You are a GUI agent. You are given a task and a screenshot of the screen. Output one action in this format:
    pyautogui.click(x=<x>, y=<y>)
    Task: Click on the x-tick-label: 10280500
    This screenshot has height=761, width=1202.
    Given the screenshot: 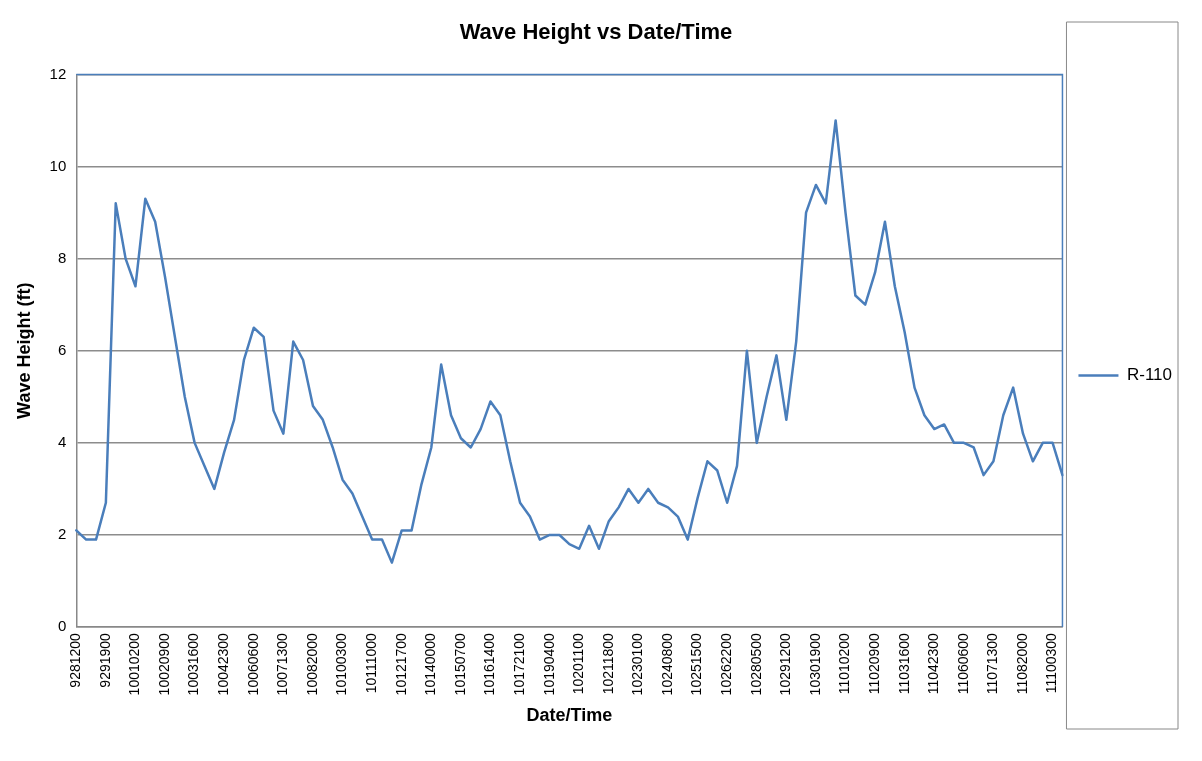 What is the action you would take?
    pyautogui.click(x=755, y=664)
    